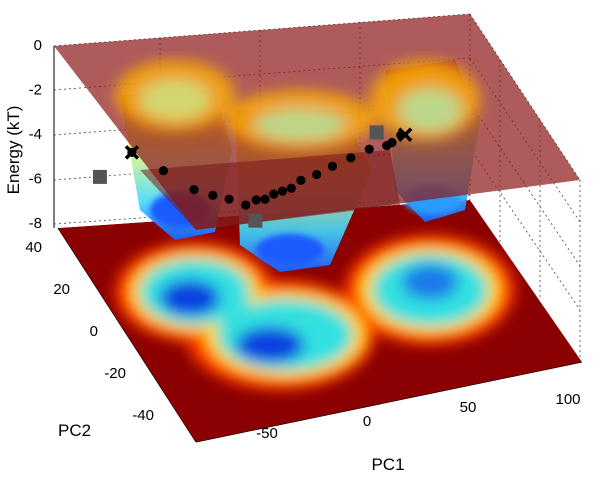  What do you see at coordinates (94, 331) in the screenshot?
I see `y-tick-label: 0` at bounding box center [94, 331].